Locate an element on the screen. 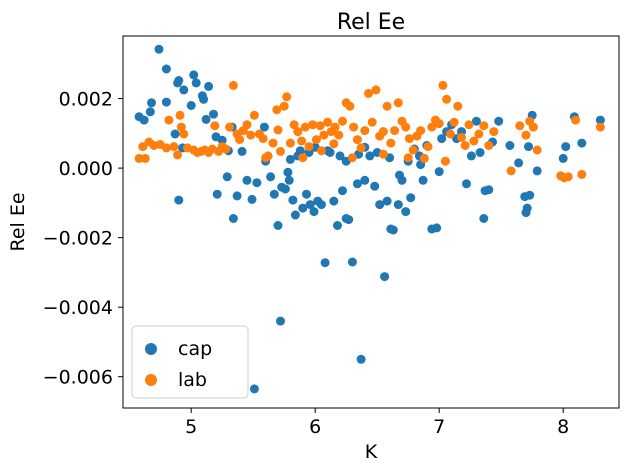 The height and width of the screenshot is (472, 628). x-axis-ticks: 5 6 7 8 is located at coordinates (377, 423).